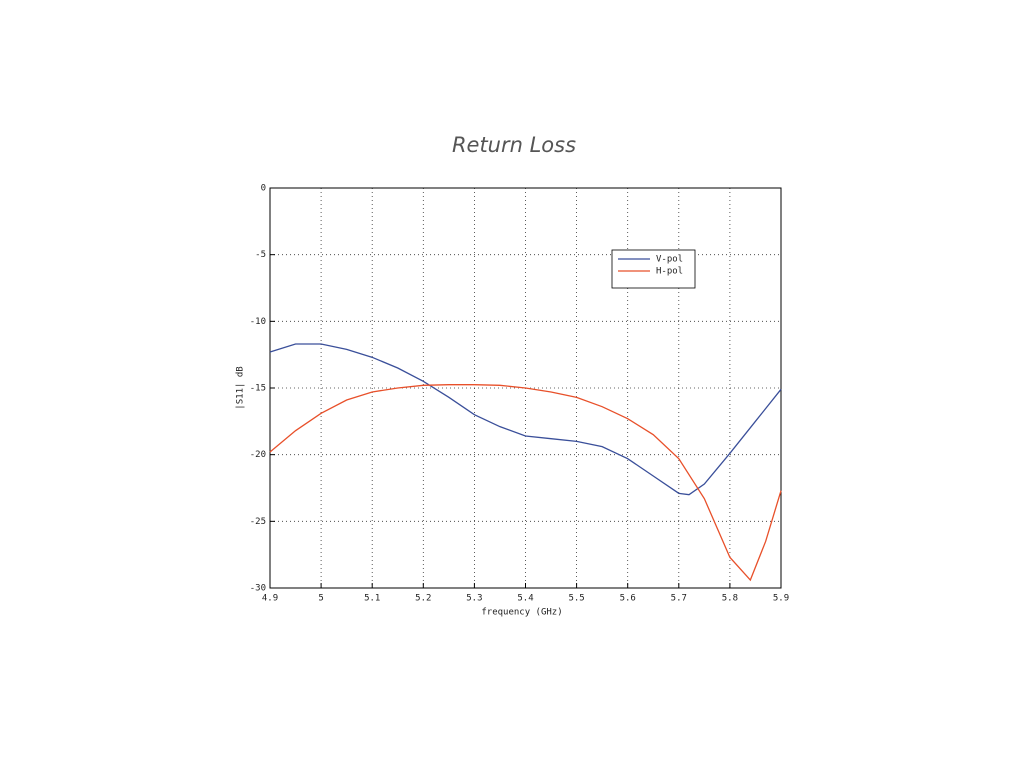  Describe the element at coordinates (372, 599) in the screenshot. I see `x-tick-label: 5.1` at that location.